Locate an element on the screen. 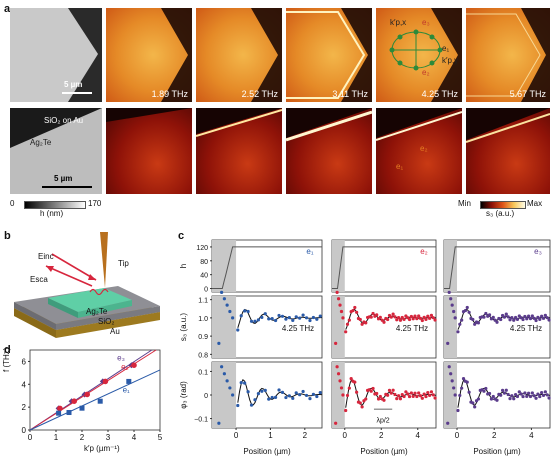 Image resolution: width=554 pixels, height=459 pixels. s3-map-f1: 1.89 THz is located at coordinates (149, 55).